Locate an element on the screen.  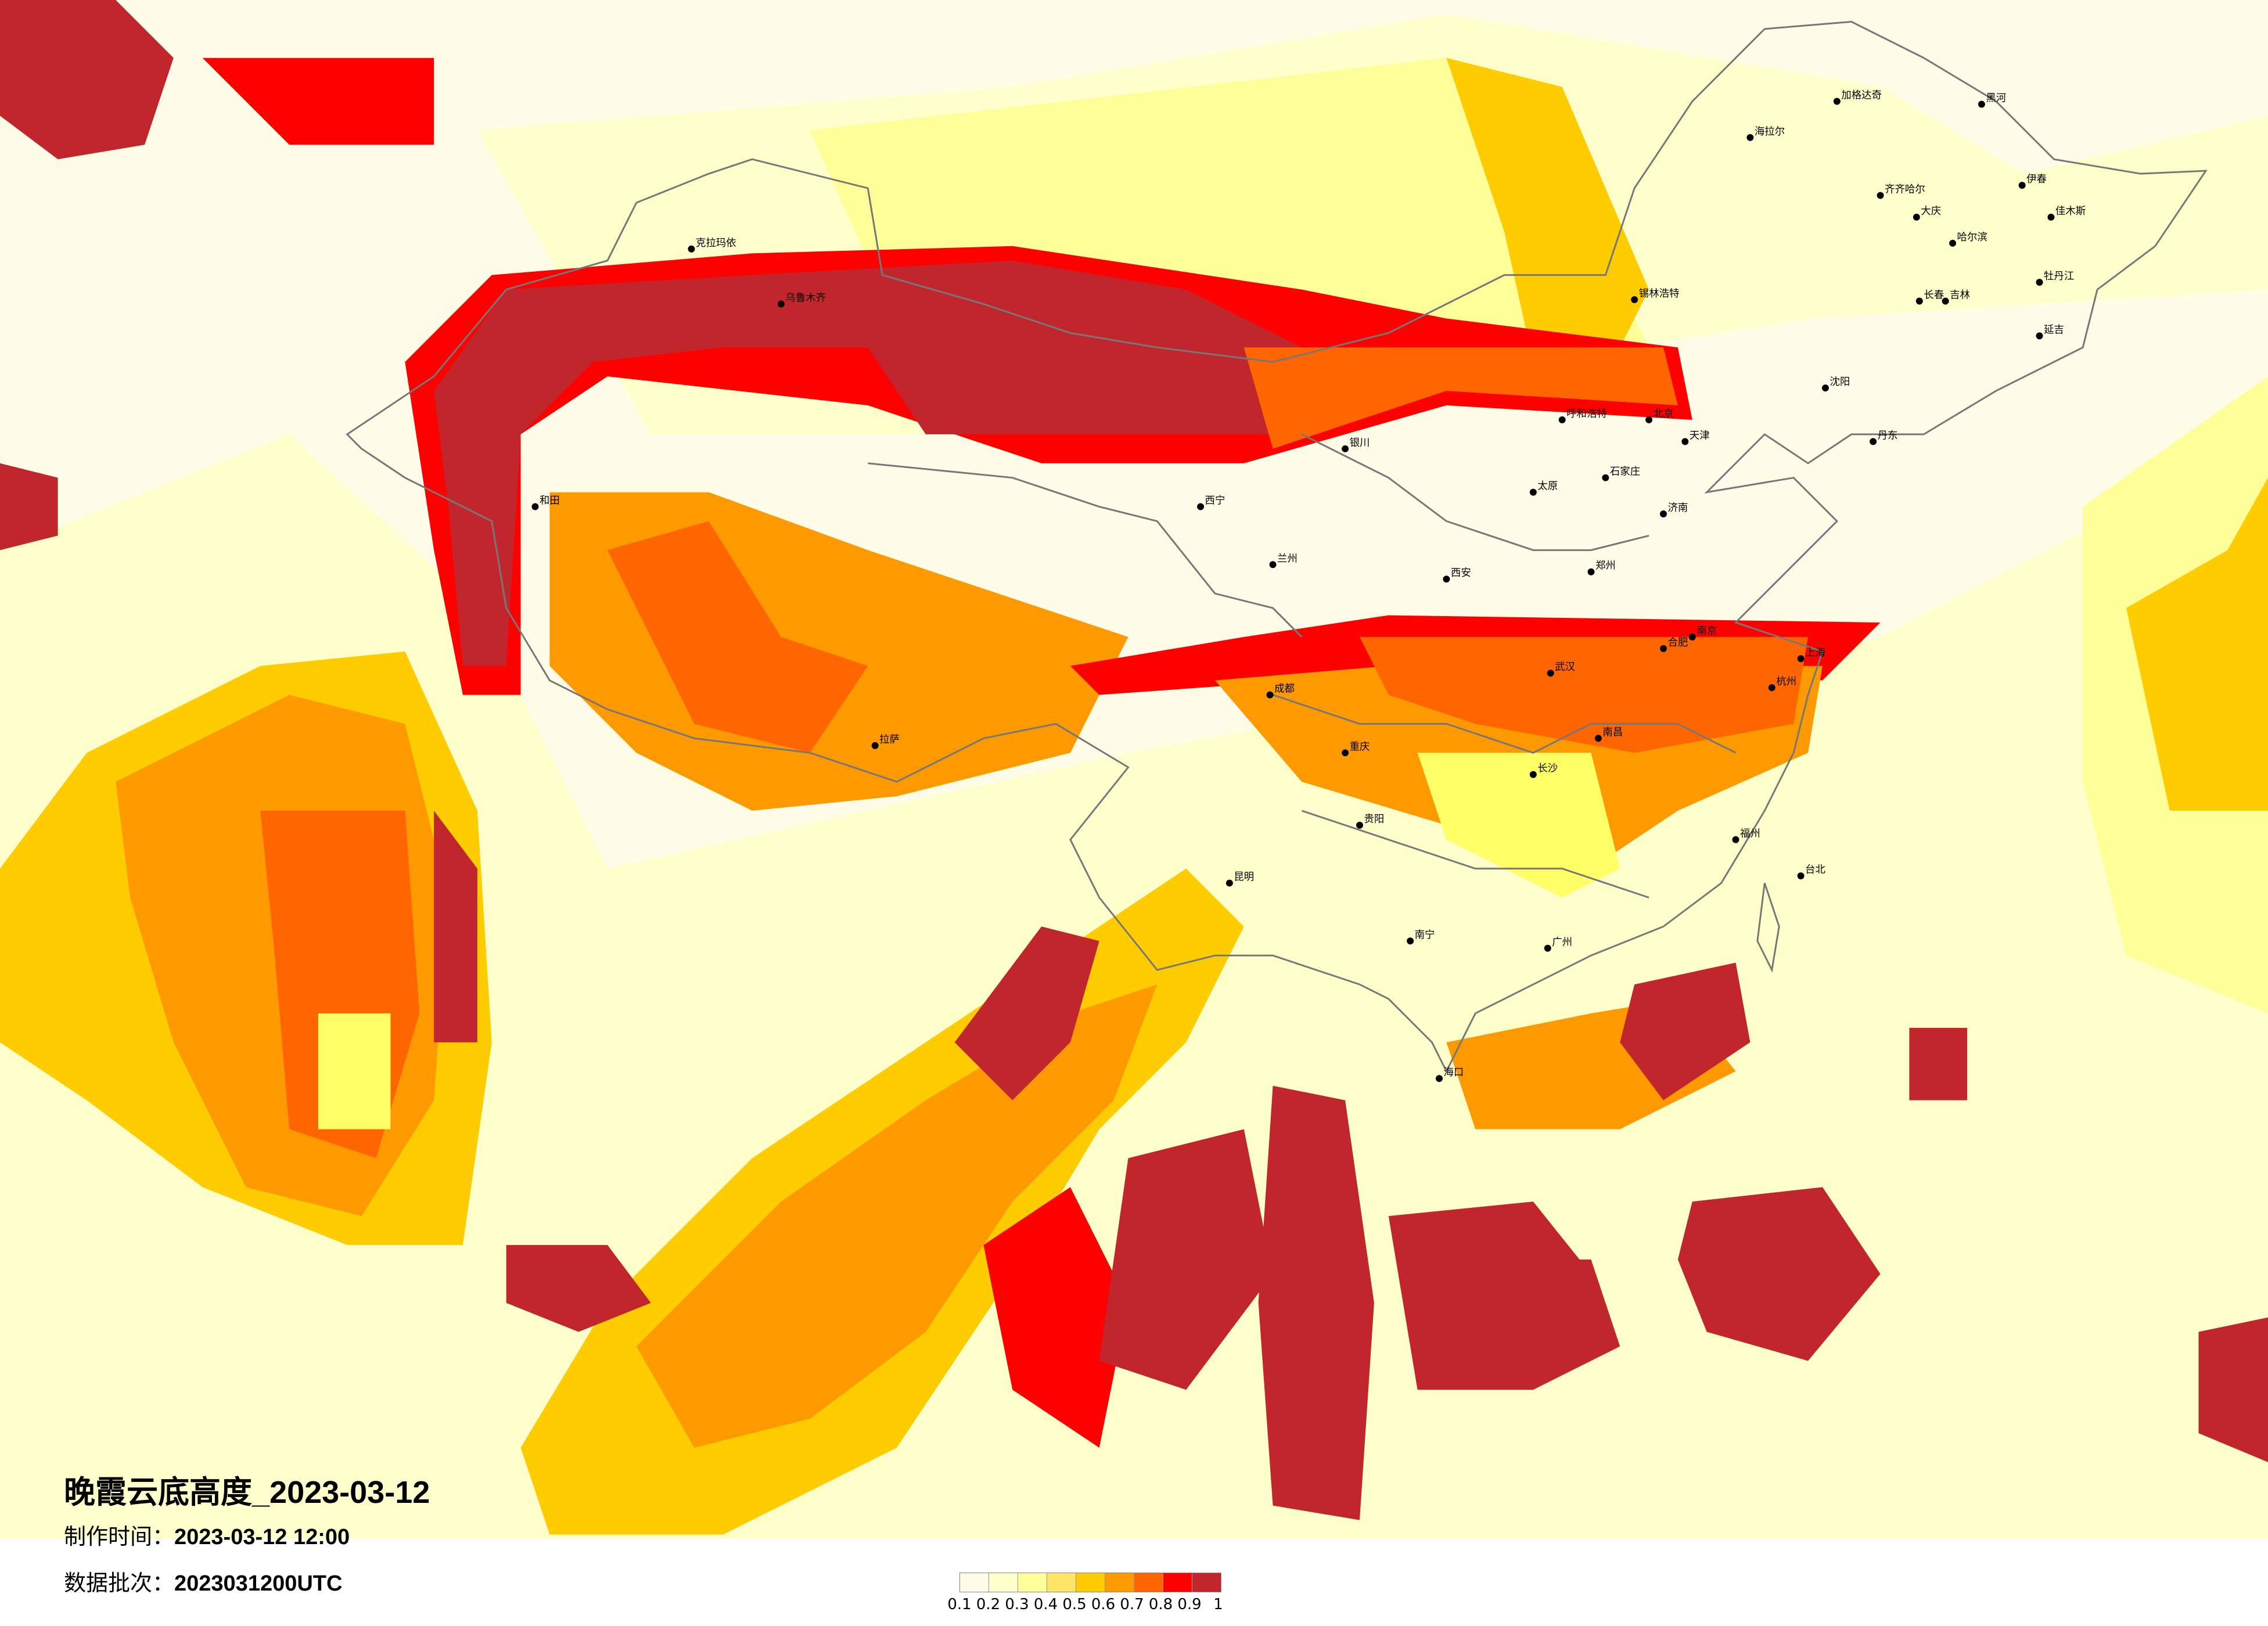
city-label: 济南 is located at coordinates (1677, 508).